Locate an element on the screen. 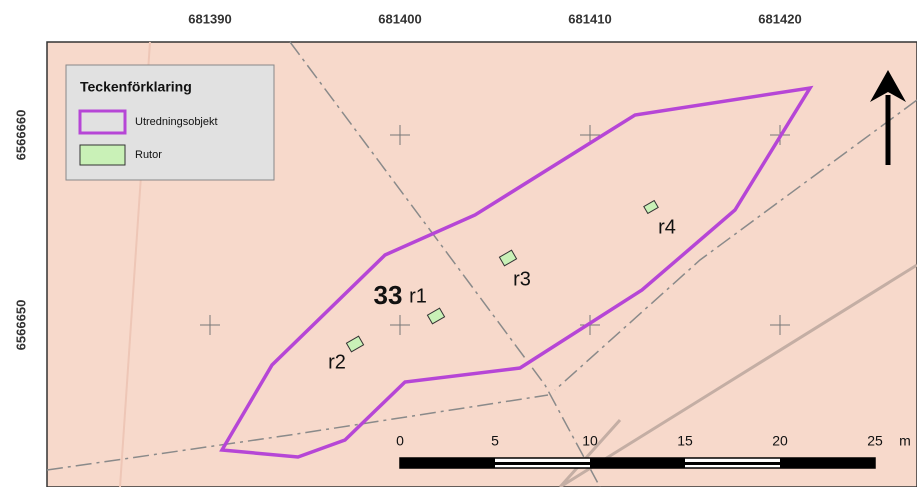 This screenshot has width=917, height=492. y-coordinate: 6566650 is located at coordinates (20, 325).